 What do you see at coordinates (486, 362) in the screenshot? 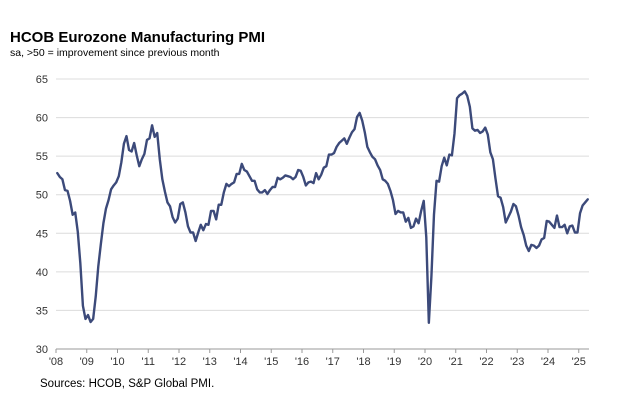
I see `x-tick-label: '22` at bounding box center [486, 362].